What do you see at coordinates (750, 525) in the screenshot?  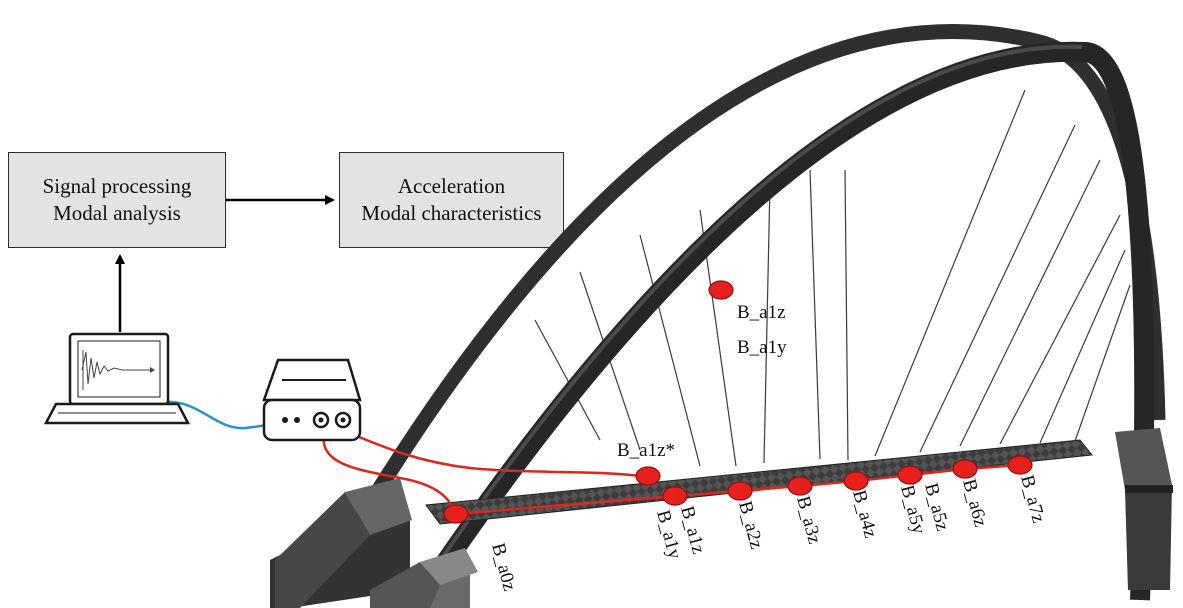 I see `label-a2z: B_a2z` at bounding box center [750, 525].